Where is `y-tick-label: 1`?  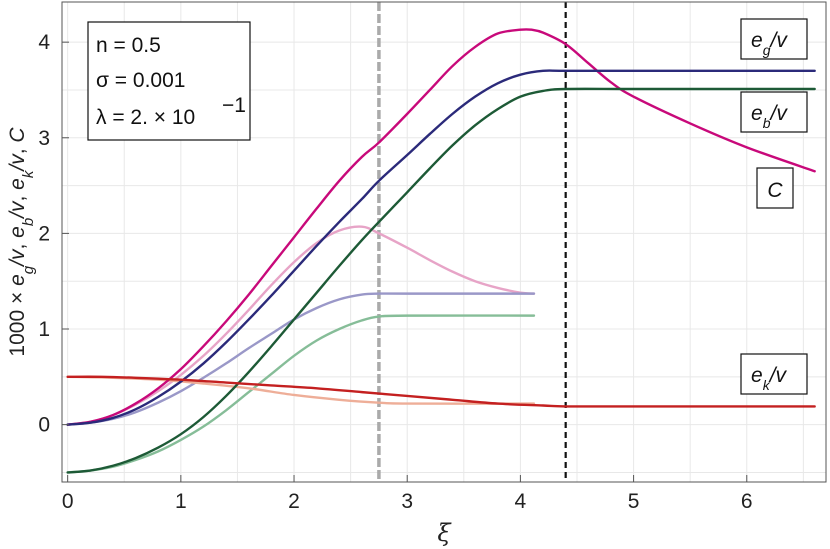 y-tick-label: 1 is located at coordinates (44, 329).